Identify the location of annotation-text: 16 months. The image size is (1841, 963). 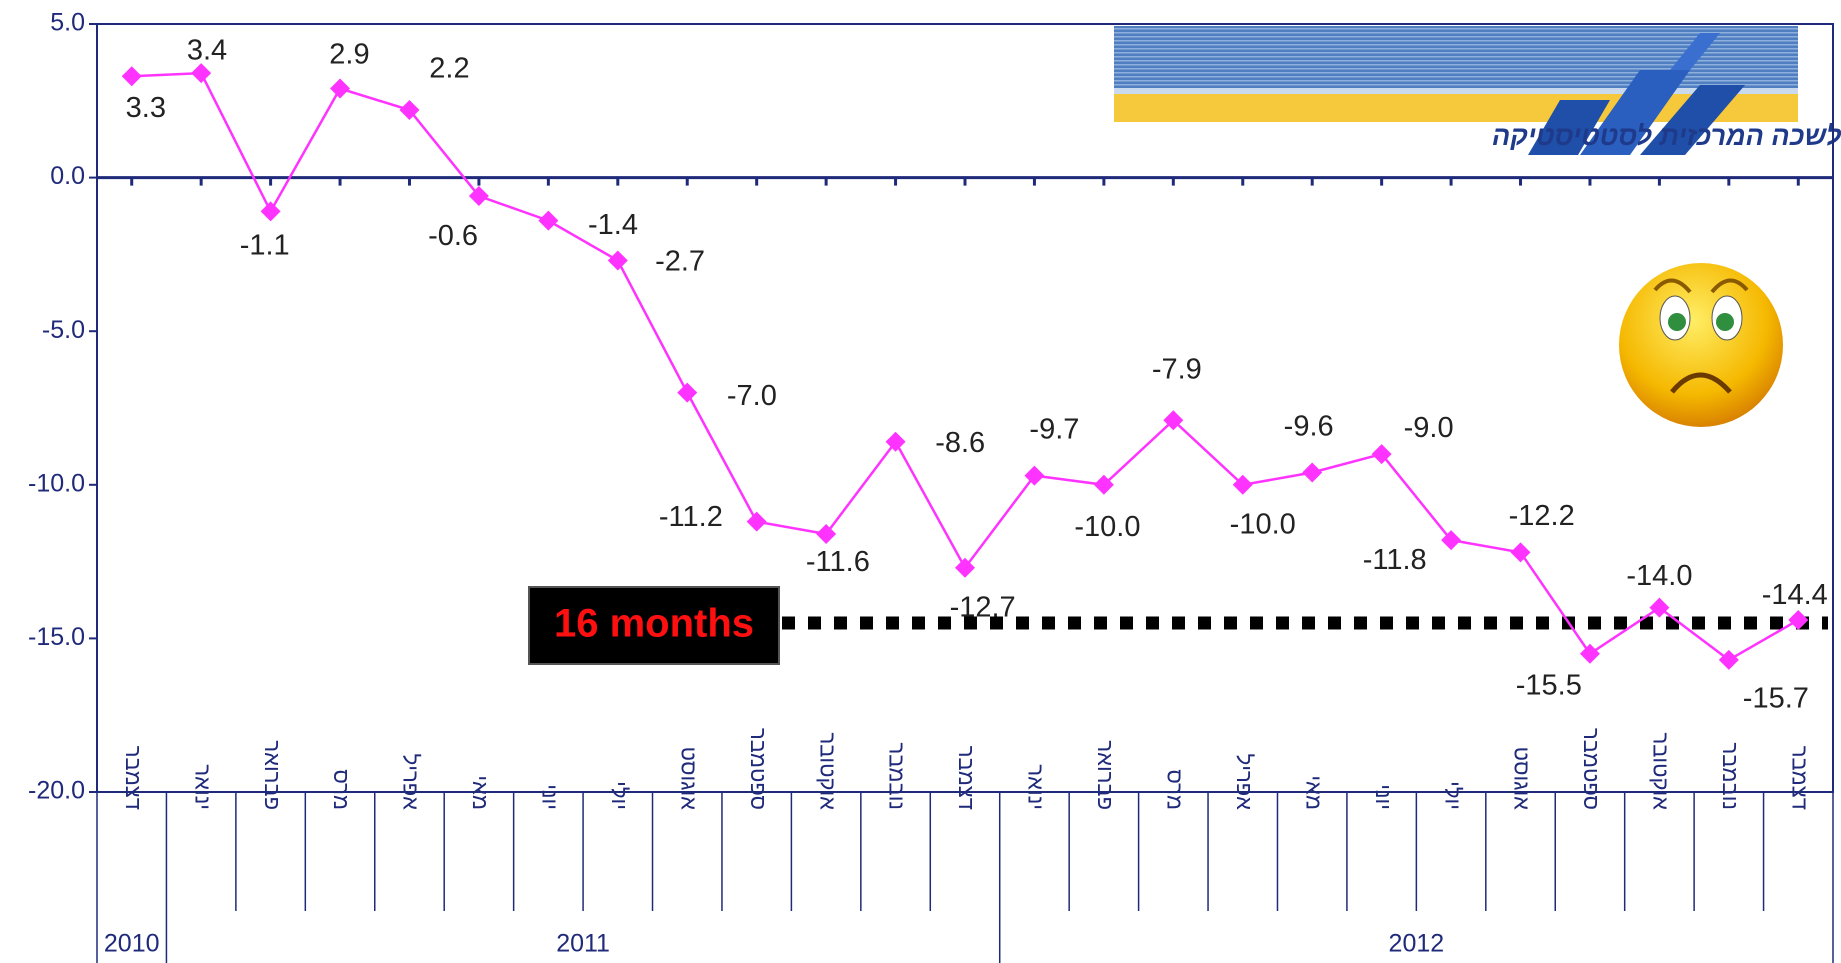
(654, 624).